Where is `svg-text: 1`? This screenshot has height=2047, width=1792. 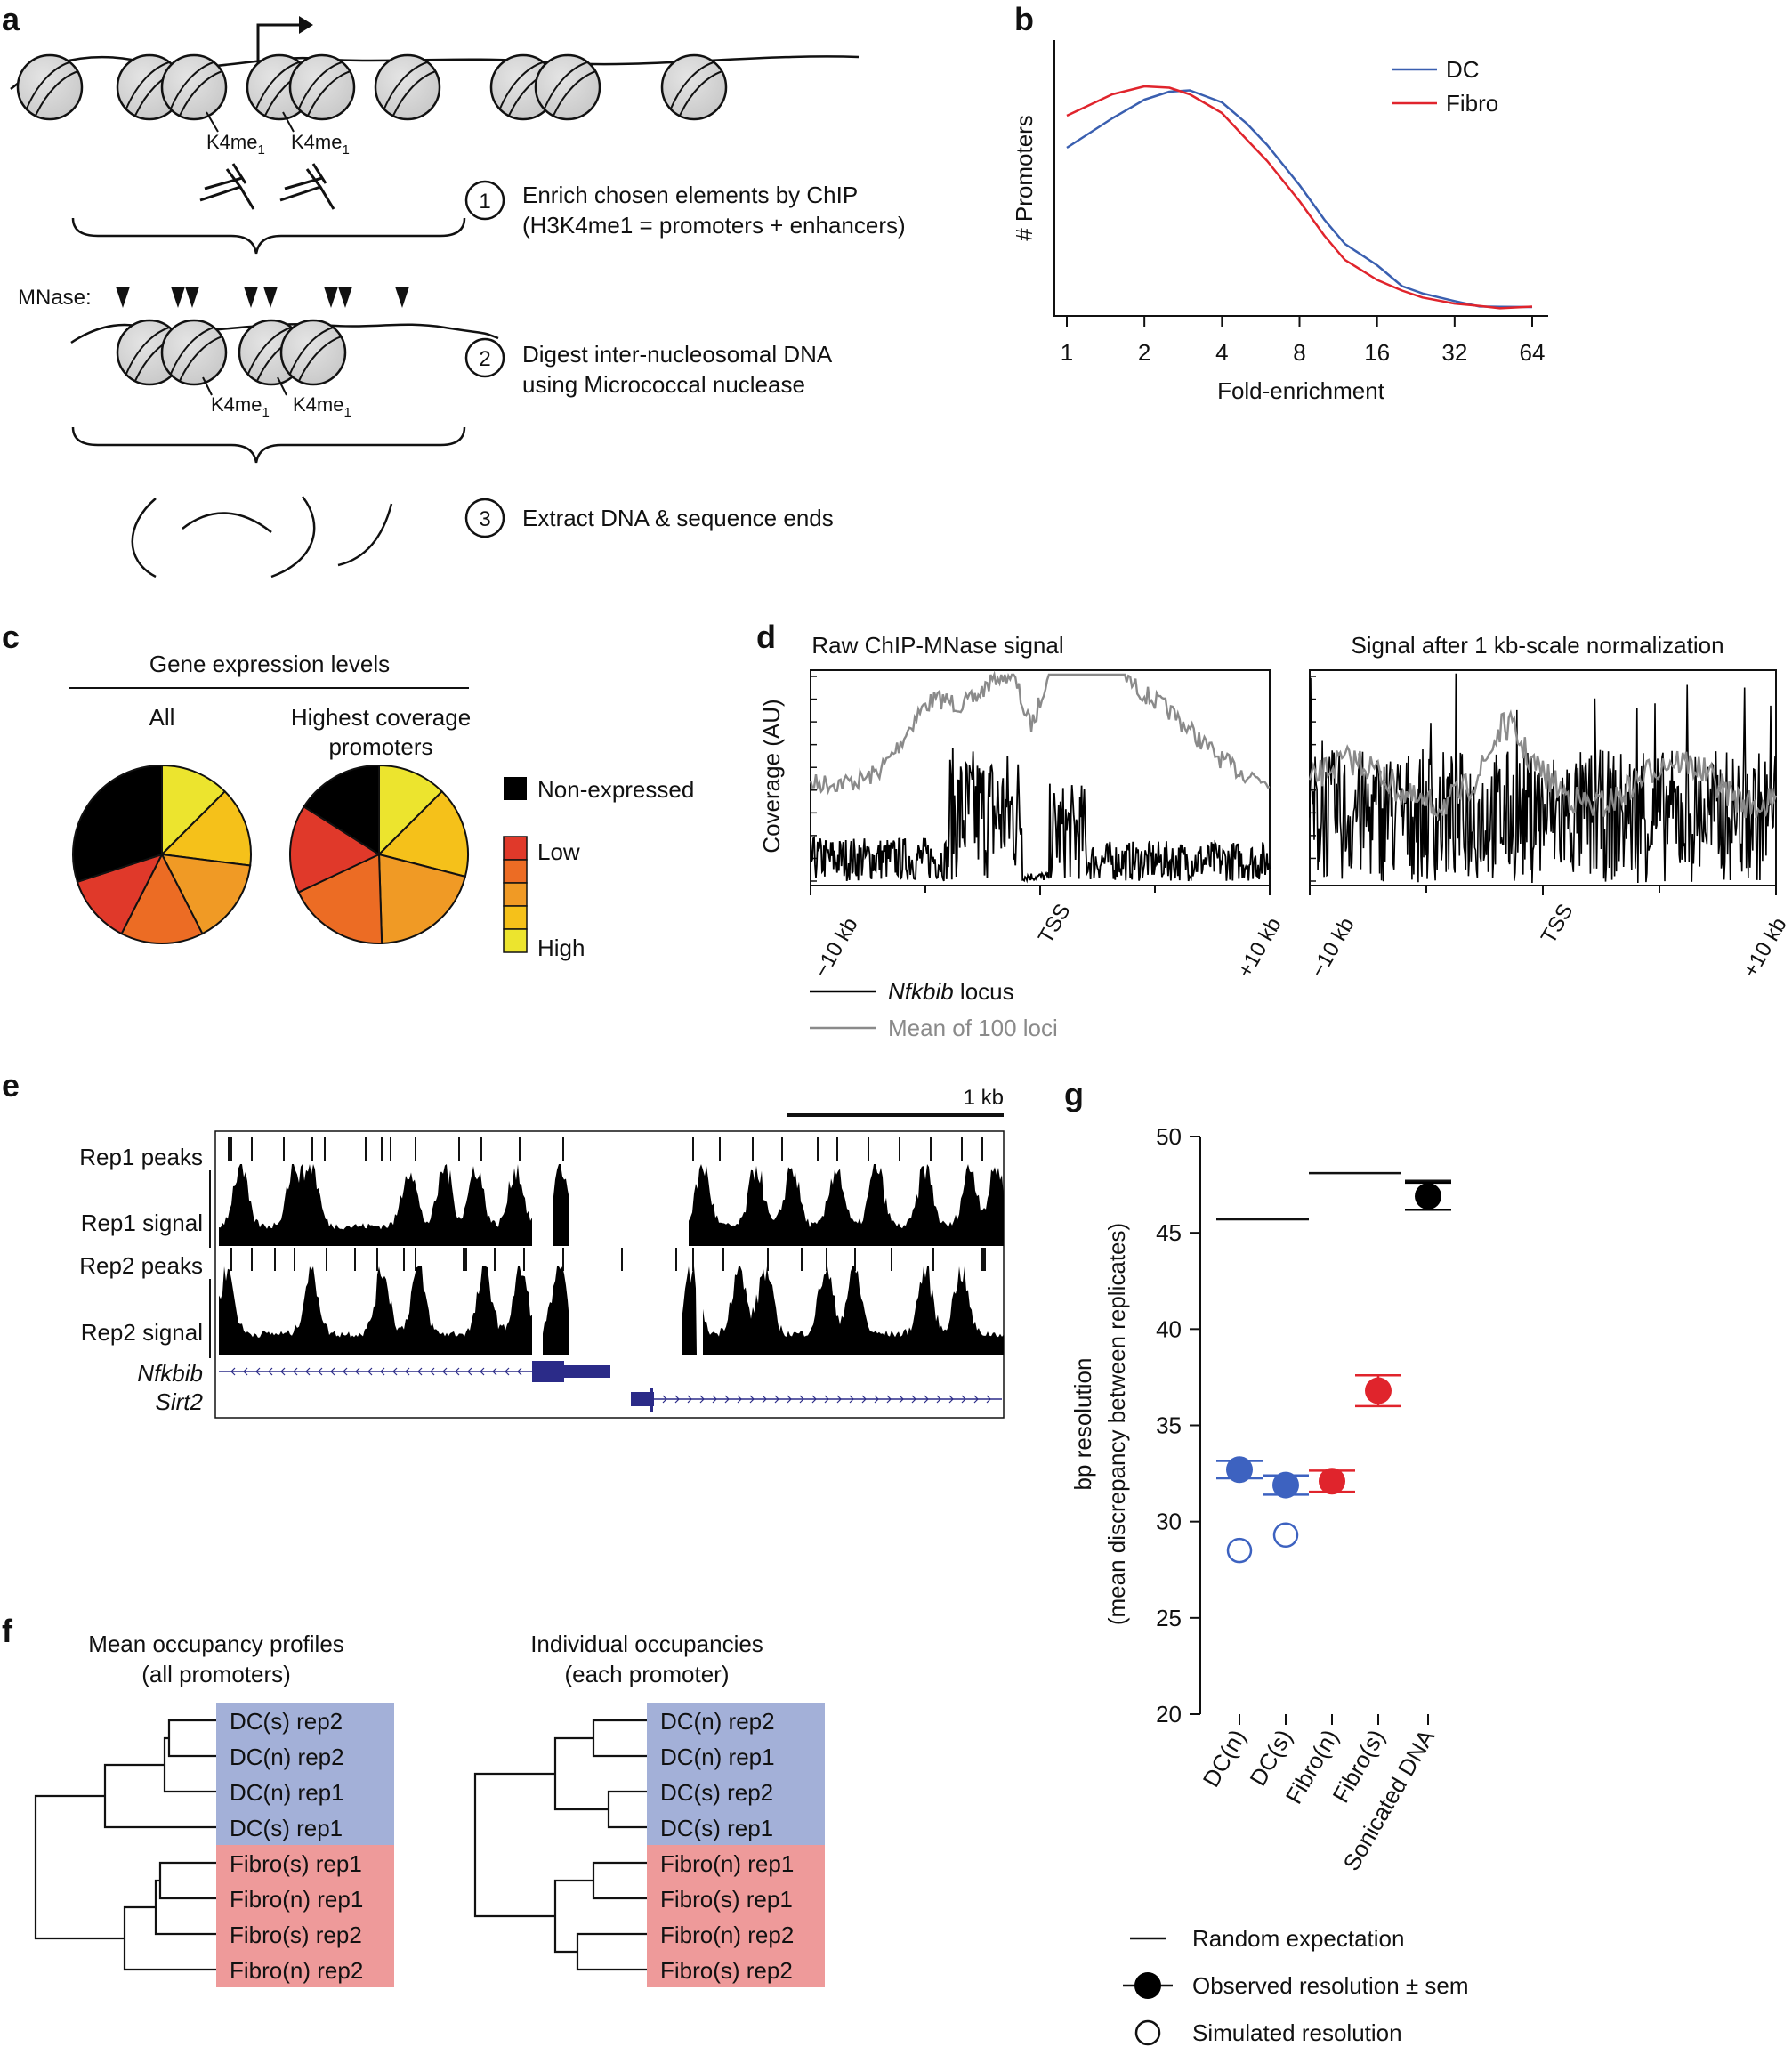
svg-text: 1 is located at coordinates (484, 202).